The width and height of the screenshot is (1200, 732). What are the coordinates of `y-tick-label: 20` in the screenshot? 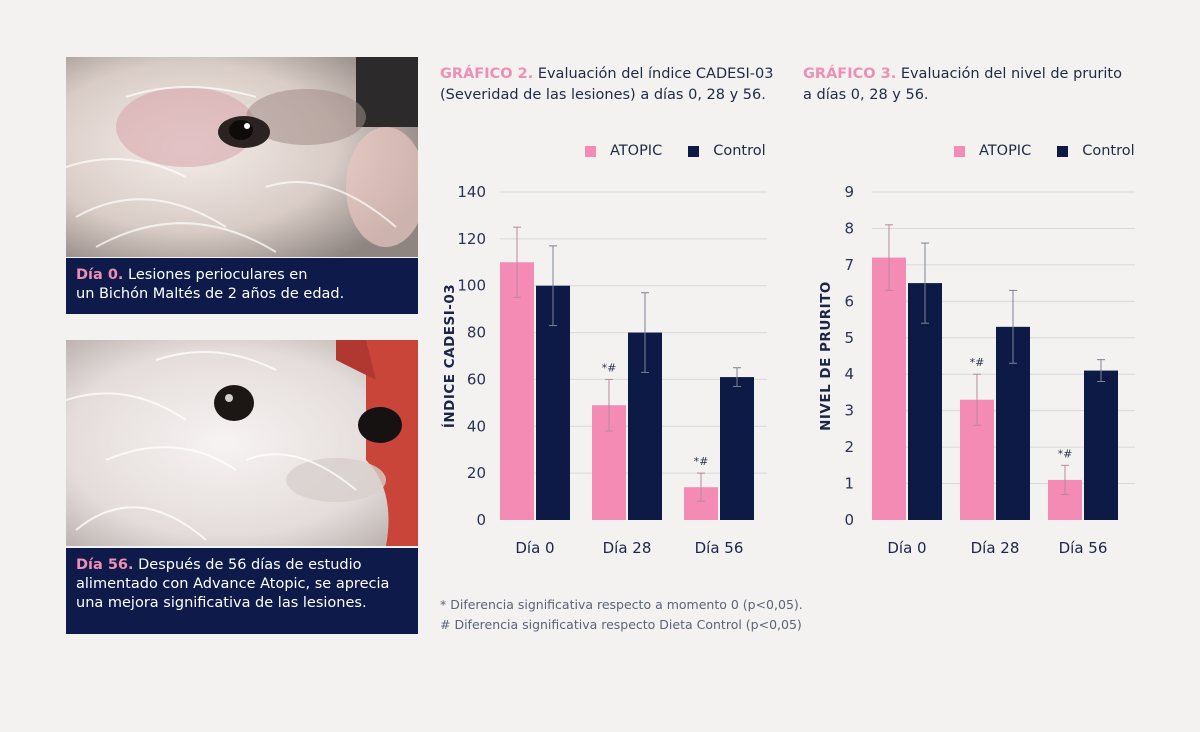 It's located at (476, 473).